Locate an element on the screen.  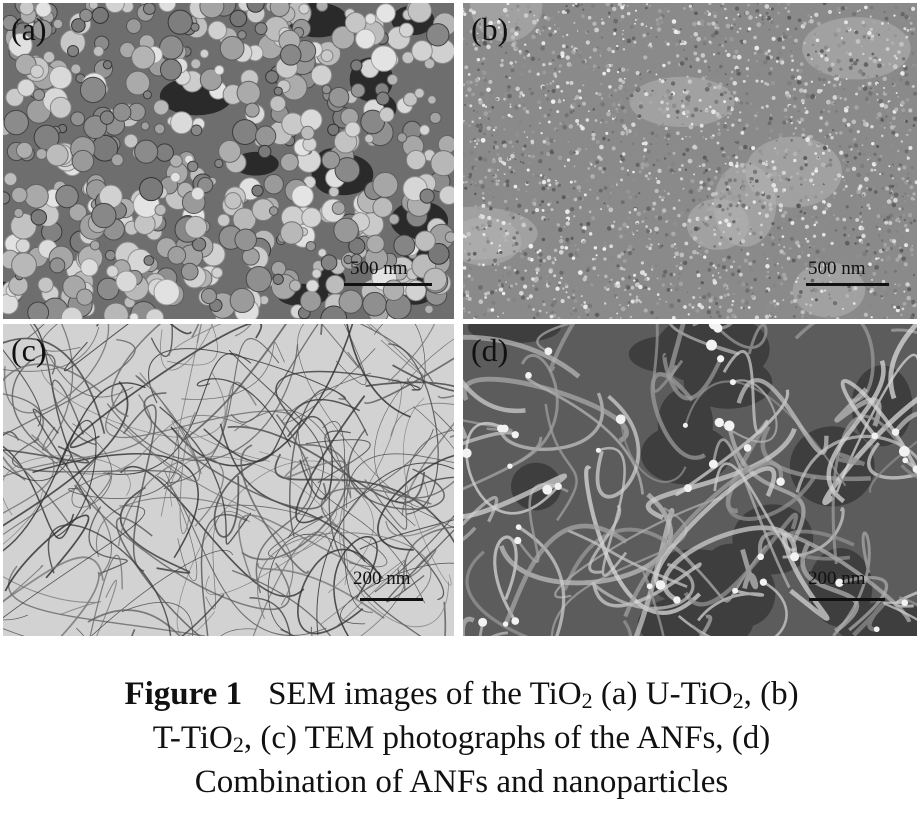
scale-bar-c is located at coordinates (391, 599).